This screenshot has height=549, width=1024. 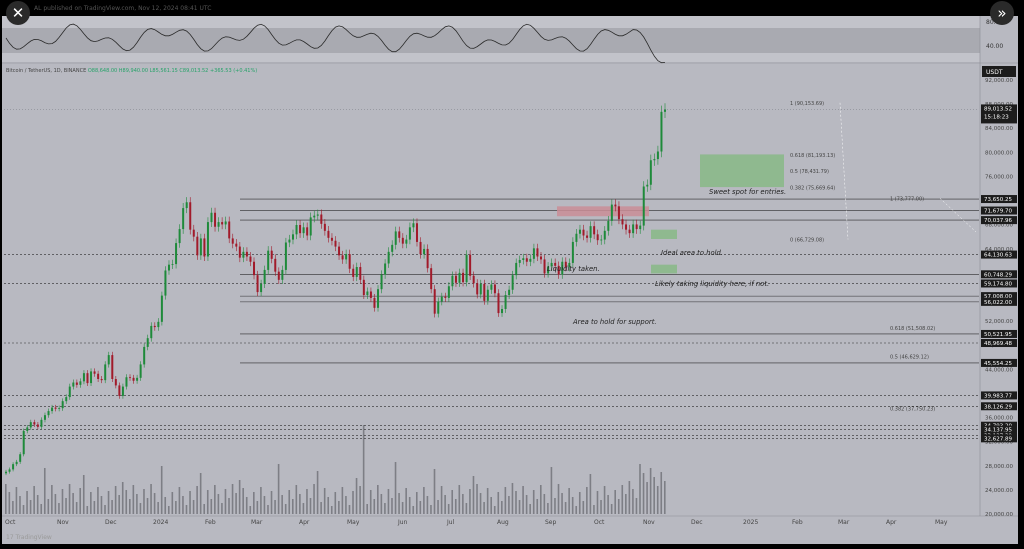 I want to click on time-tick-label: Sep, so click(x=551, y=522).